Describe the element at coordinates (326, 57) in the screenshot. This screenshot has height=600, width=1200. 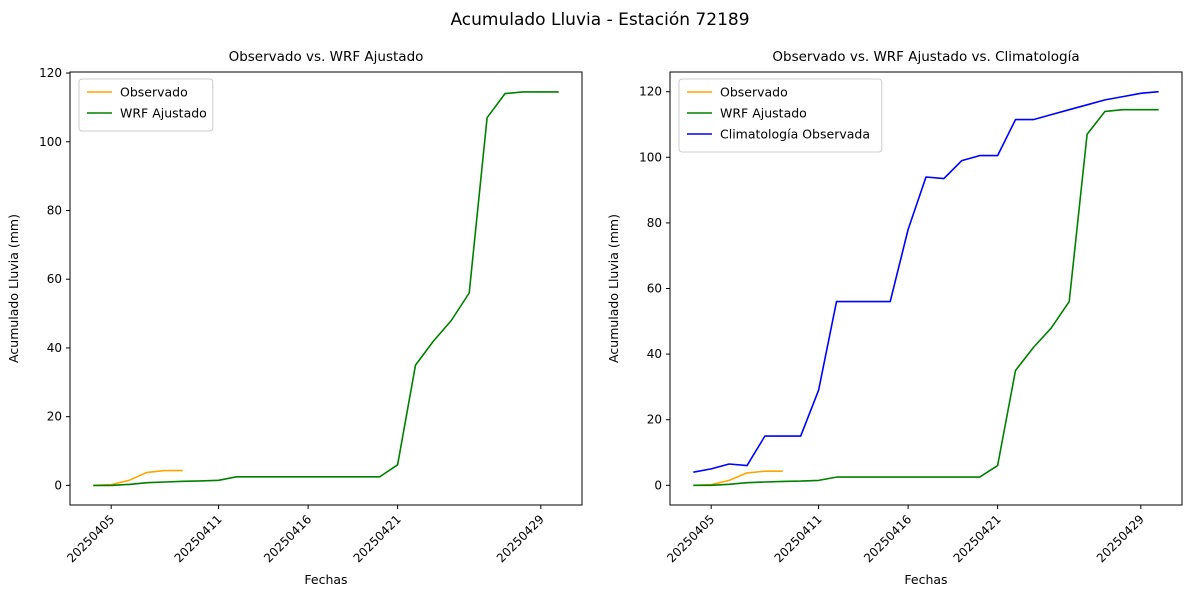
I see `subplot-title: Observado vs. WRF Ajustado` at that location.